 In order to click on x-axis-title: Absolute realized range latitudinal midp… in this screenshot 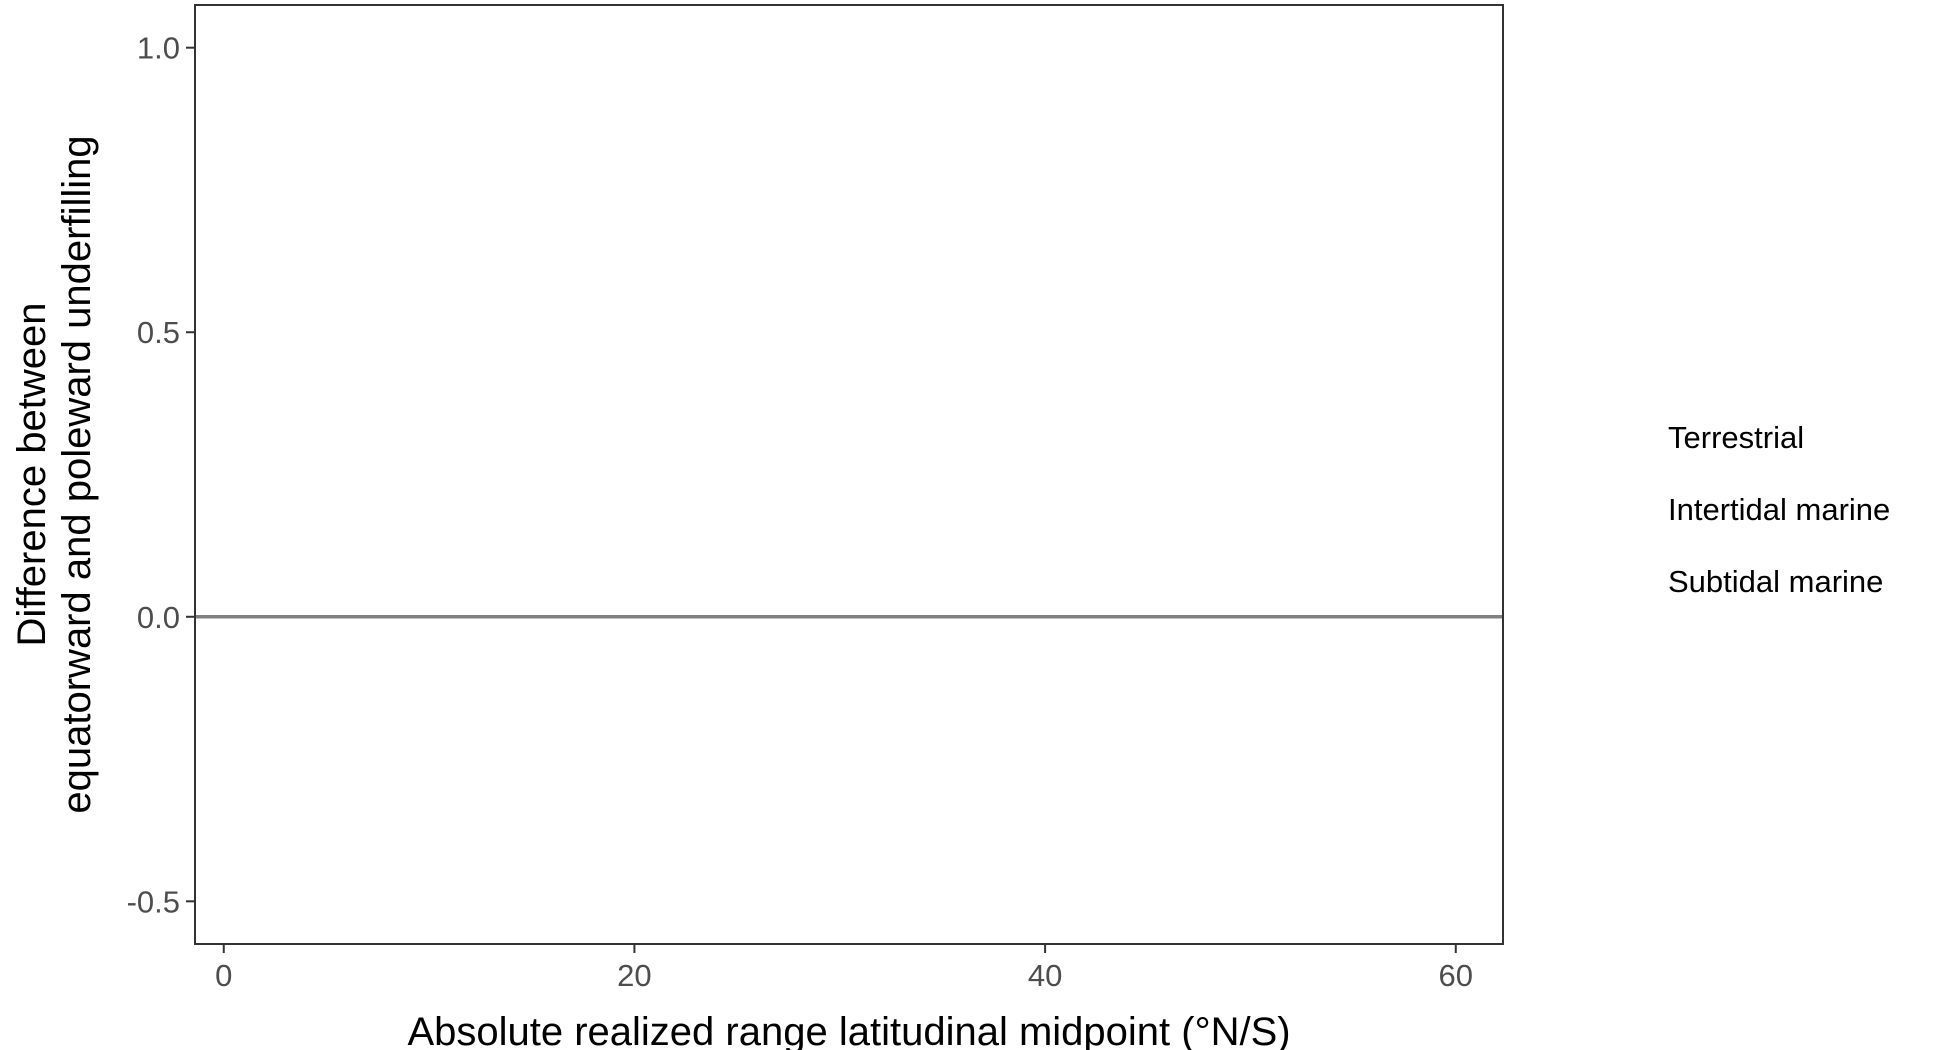, I will do `click(848, 1030)`.